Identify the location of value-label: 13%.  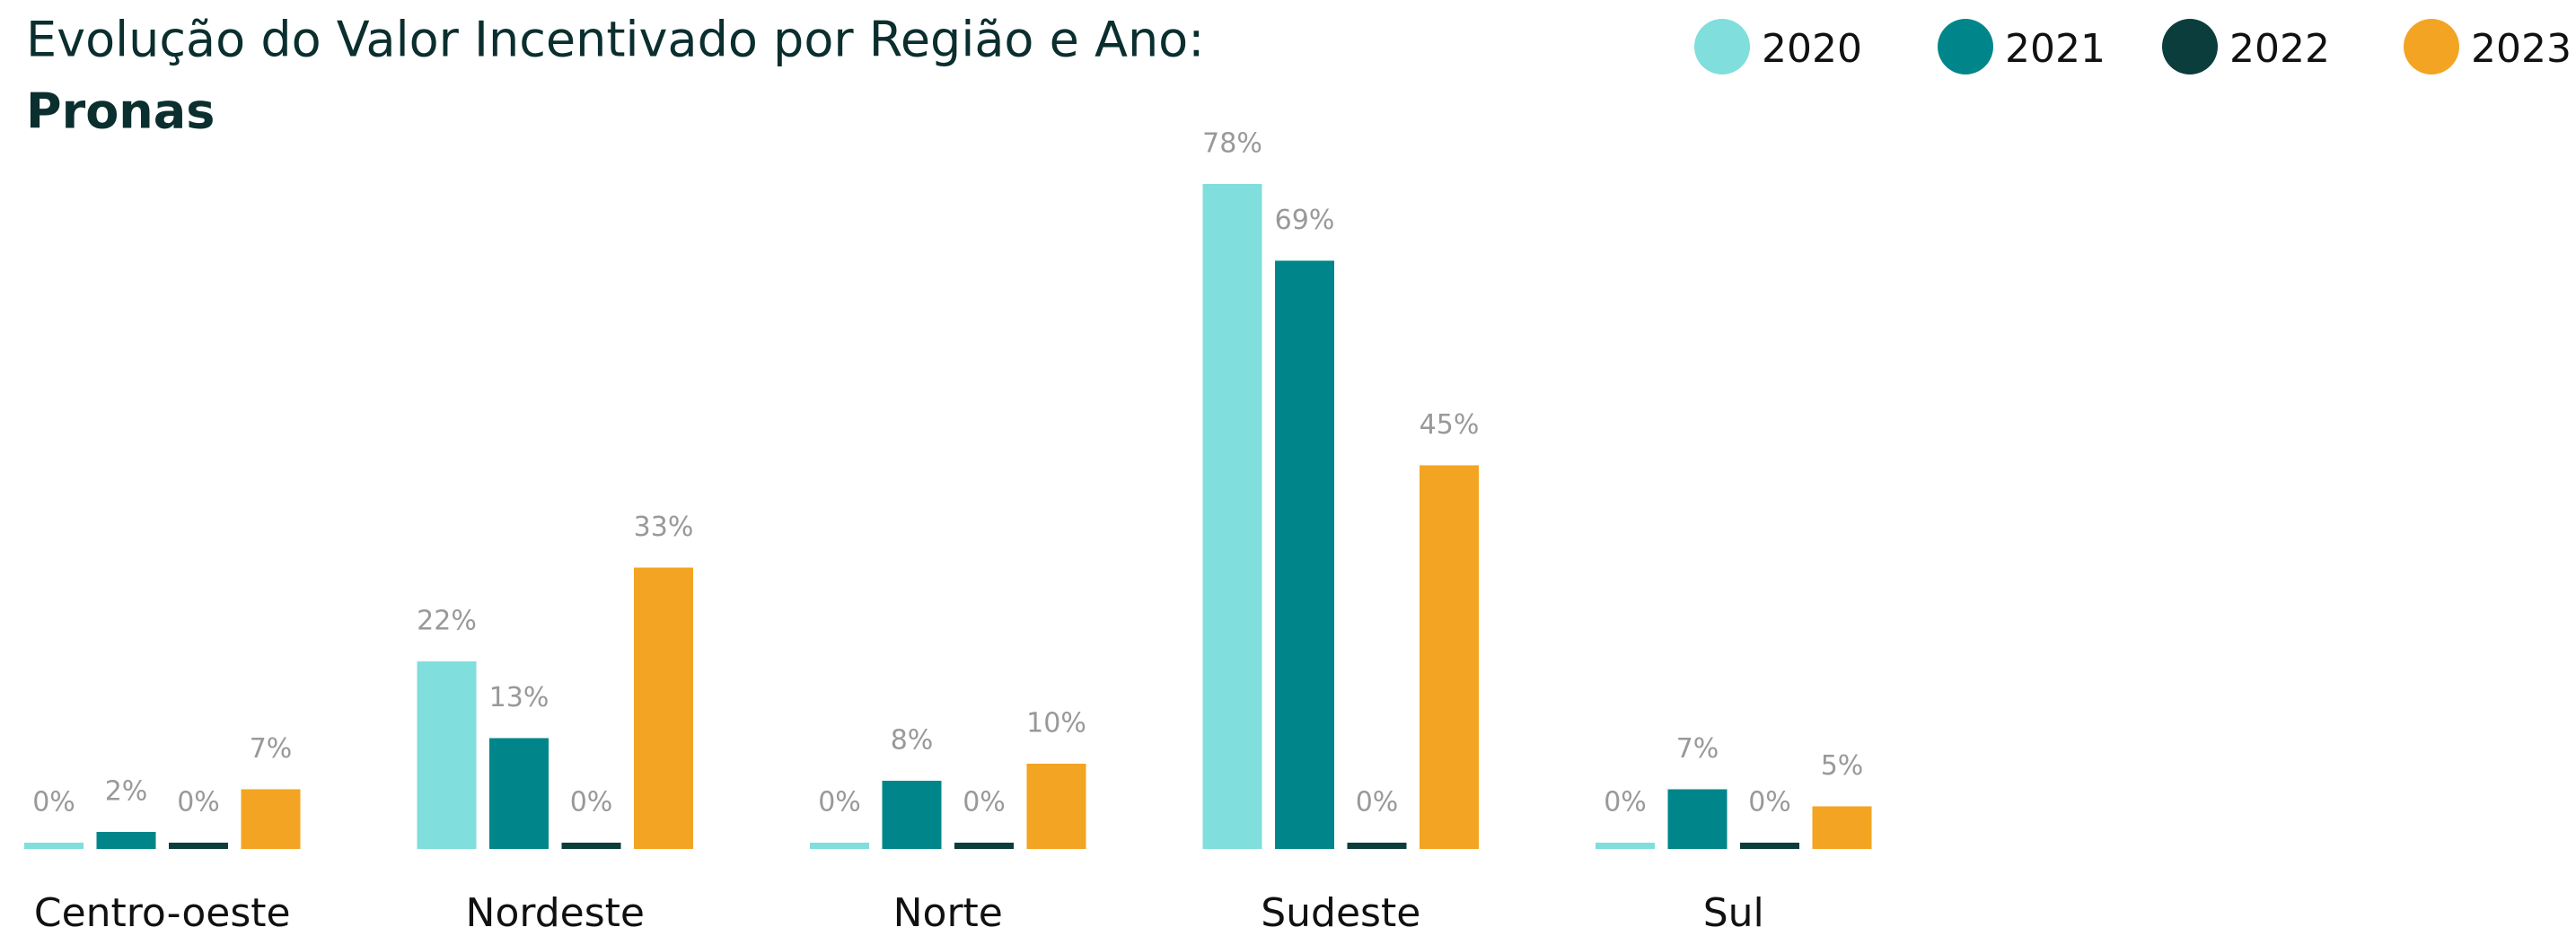
(519, 697).